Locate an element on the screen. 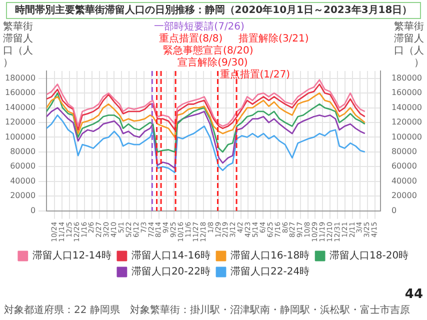 The height and width of the screenshot is (320, 427). legend-label: 滞留人口18-20時 is located at coordinates (369, 256).